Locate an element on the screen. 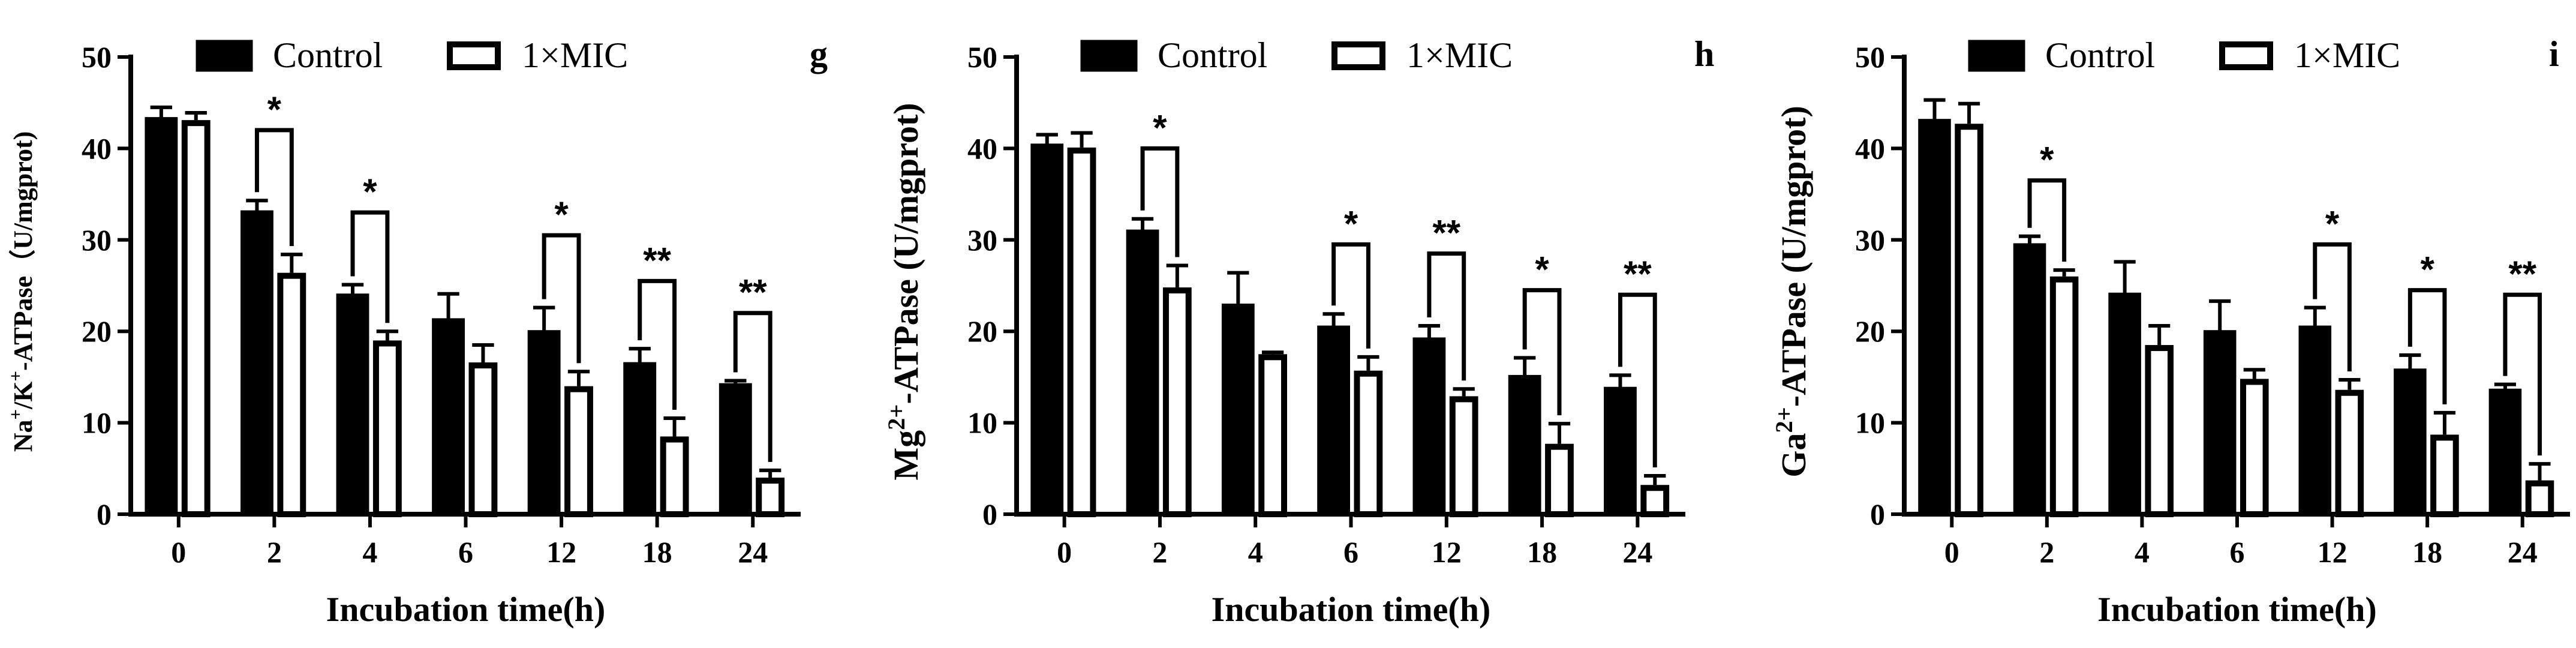 The width and height of the screenshot is (2576, 648). panel-letter: i is located at coordinates (2554, 54).